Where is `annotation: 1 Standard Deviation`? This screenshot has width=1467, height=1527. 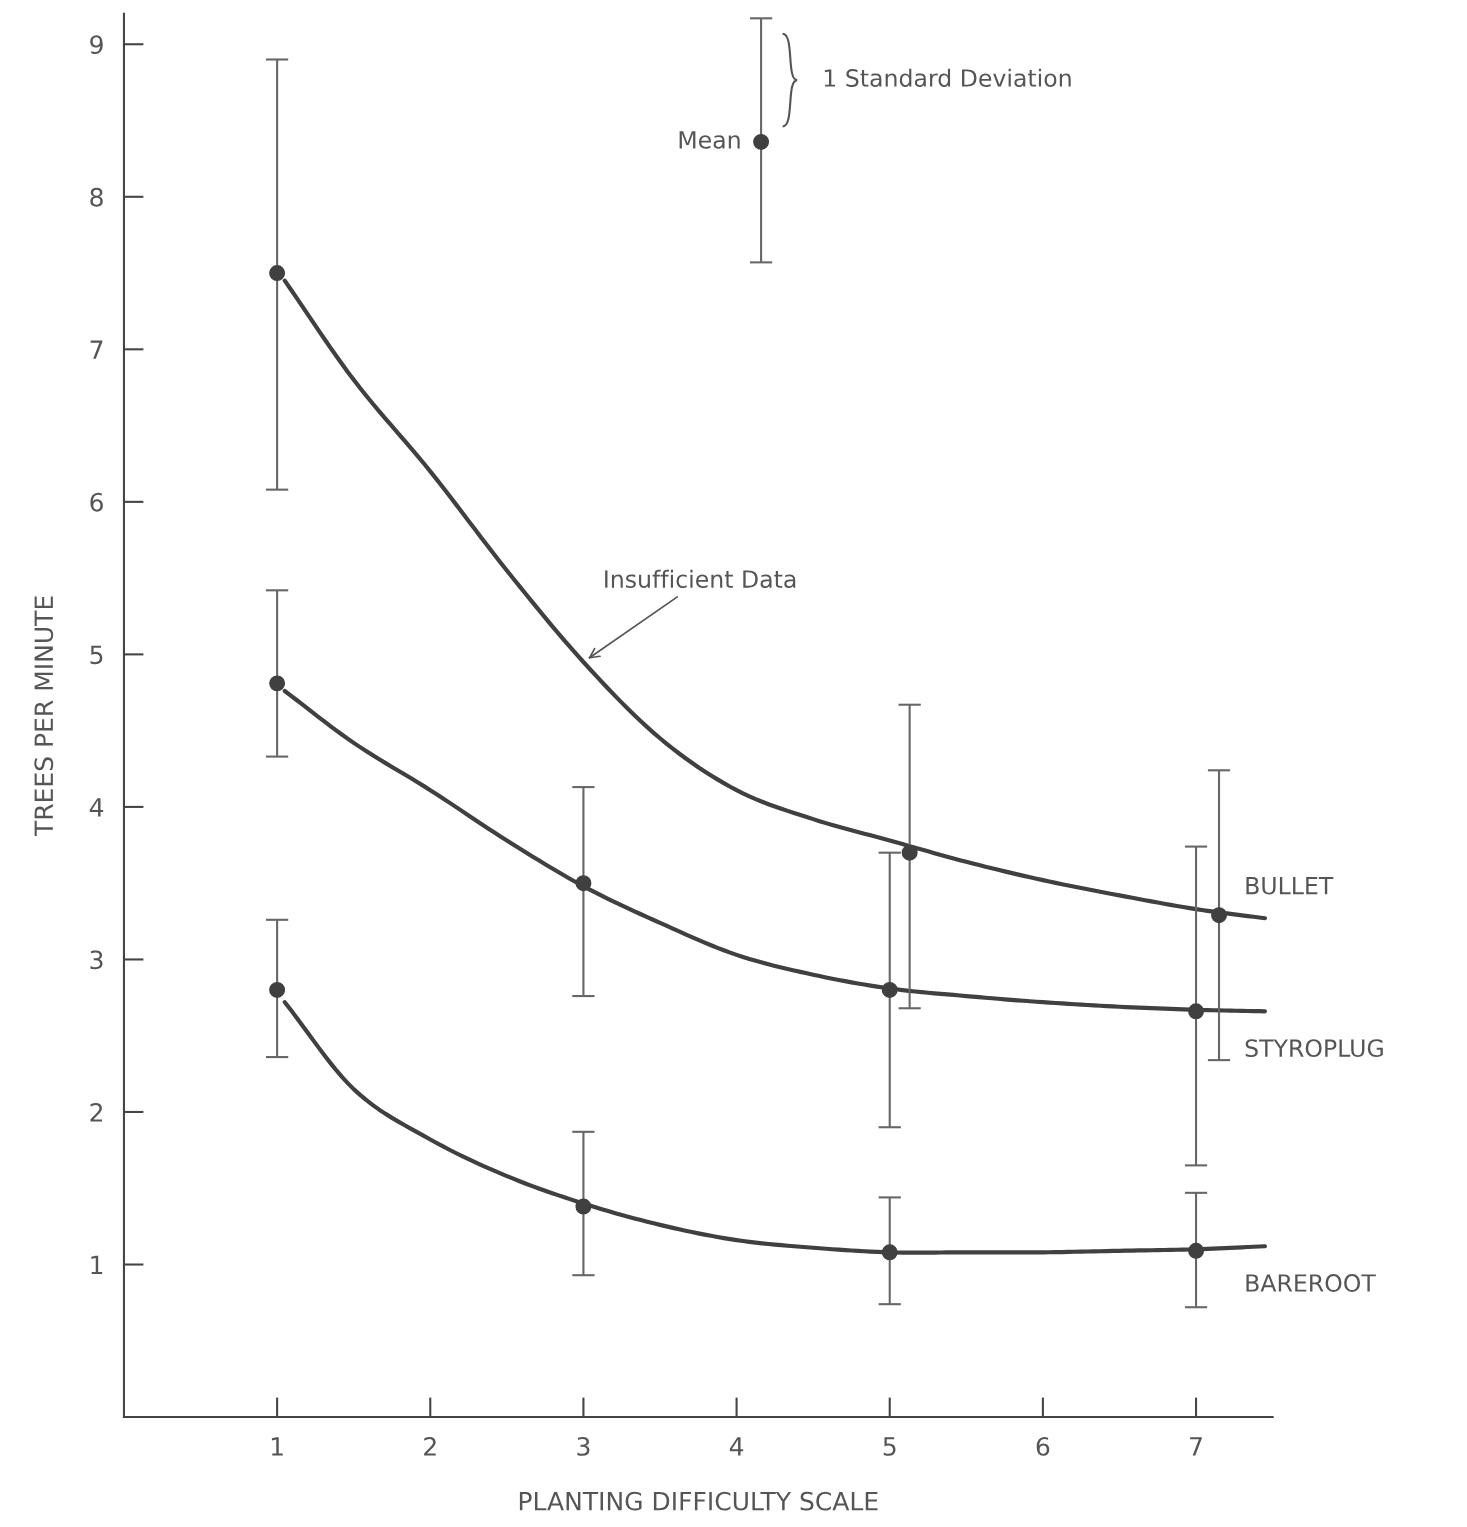 annotation: 1 Standard Deviation is located at coordinates (947, 77).